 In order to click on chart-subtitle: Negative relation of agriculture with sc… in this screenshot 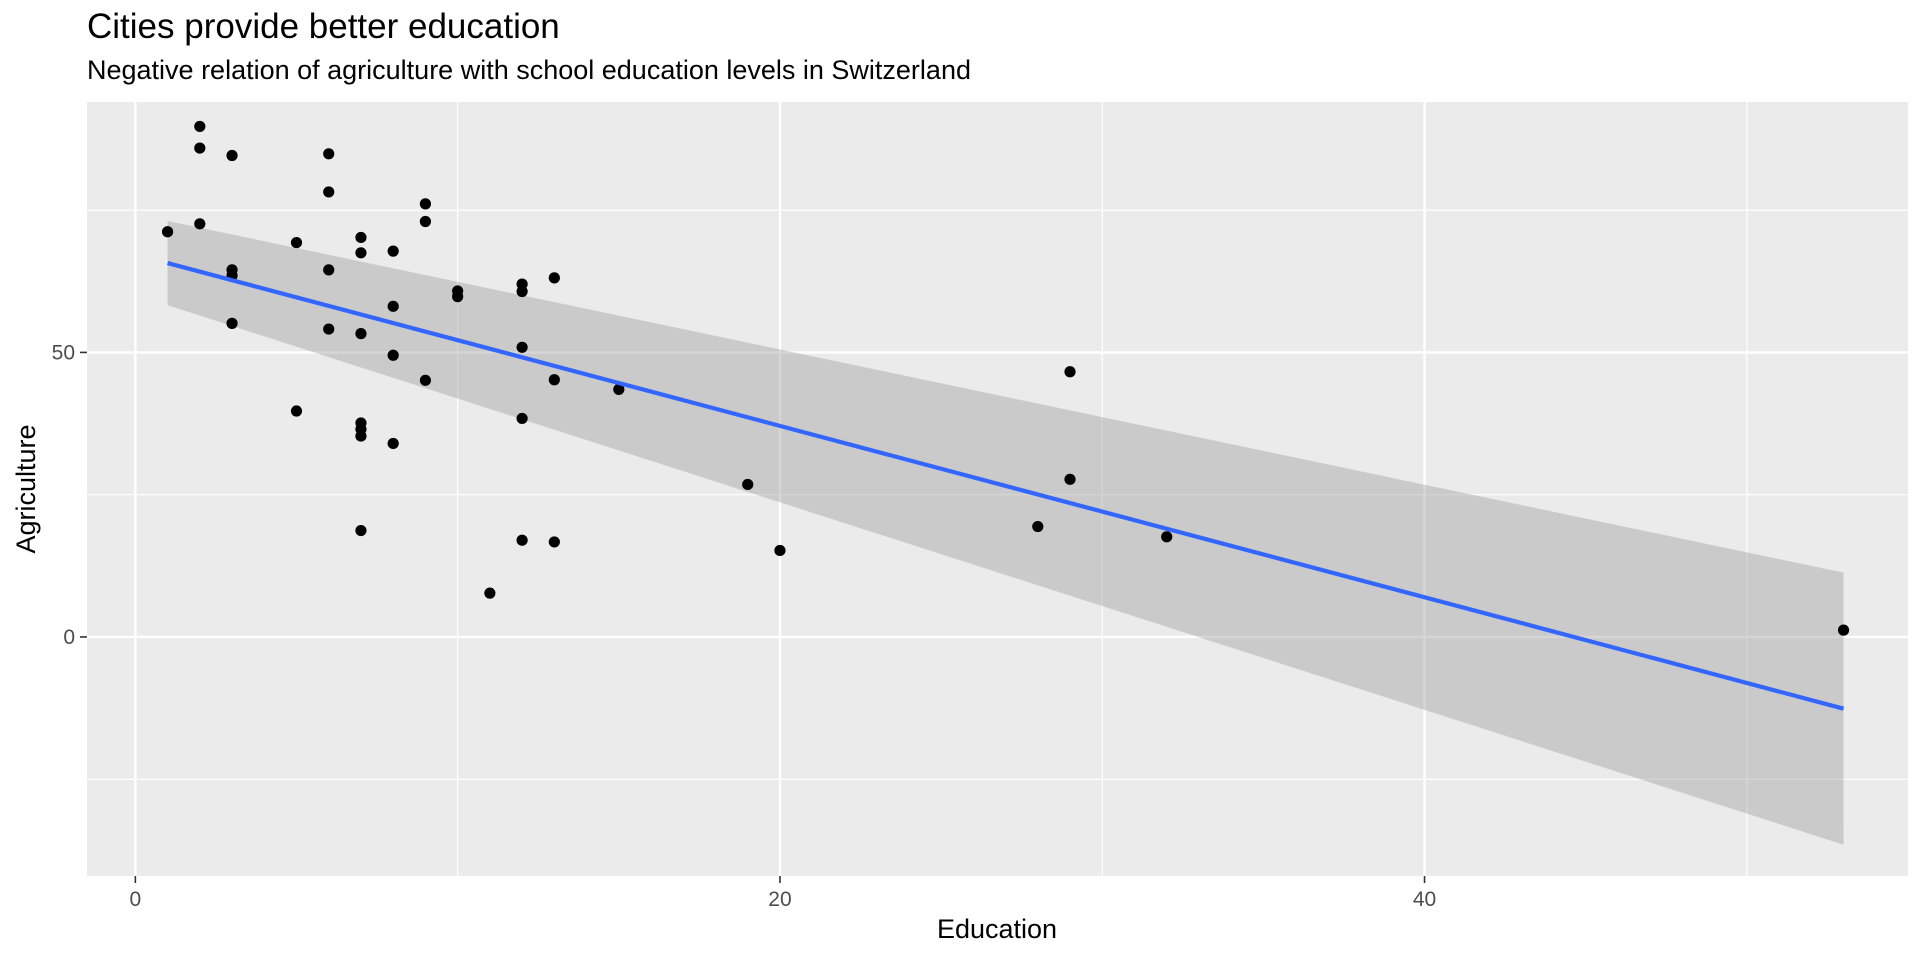, I will do `click(529, 70)`.